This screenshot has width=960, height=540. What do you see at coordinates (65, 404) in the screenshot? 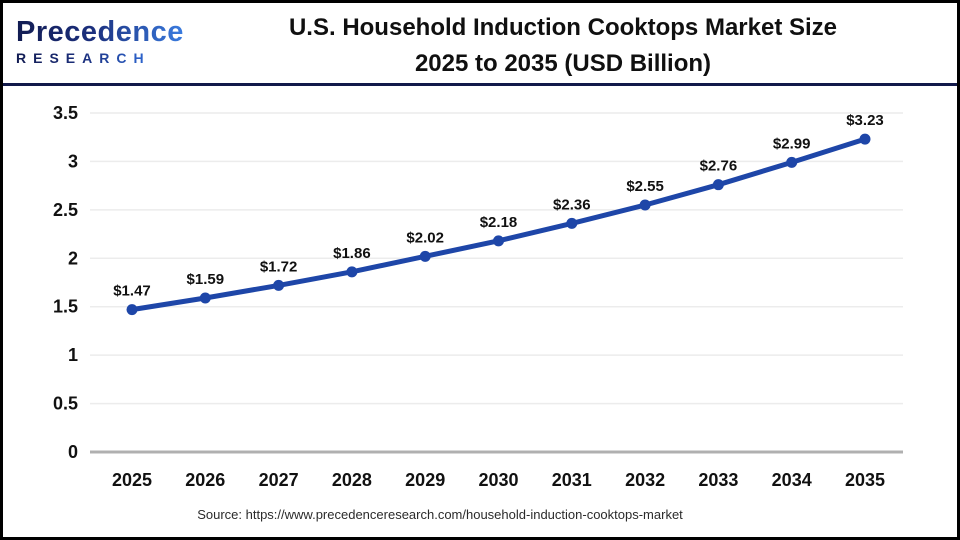
I see `y-tick-label: 0.5` at bounding box center [65, 404].